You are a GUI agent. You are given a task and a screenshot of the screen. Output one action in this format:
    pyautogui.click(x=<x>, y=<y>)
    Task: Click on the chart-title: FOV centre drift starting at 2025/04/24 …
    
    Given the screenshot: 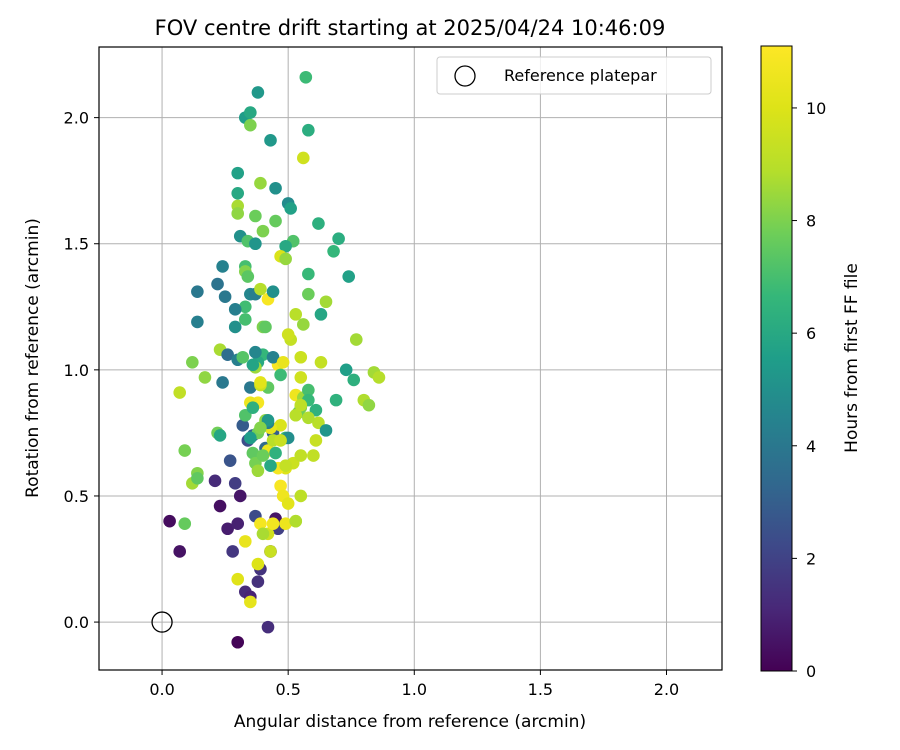 What is the action you would take?
    pyautogui.click(x=410, y=28)
    